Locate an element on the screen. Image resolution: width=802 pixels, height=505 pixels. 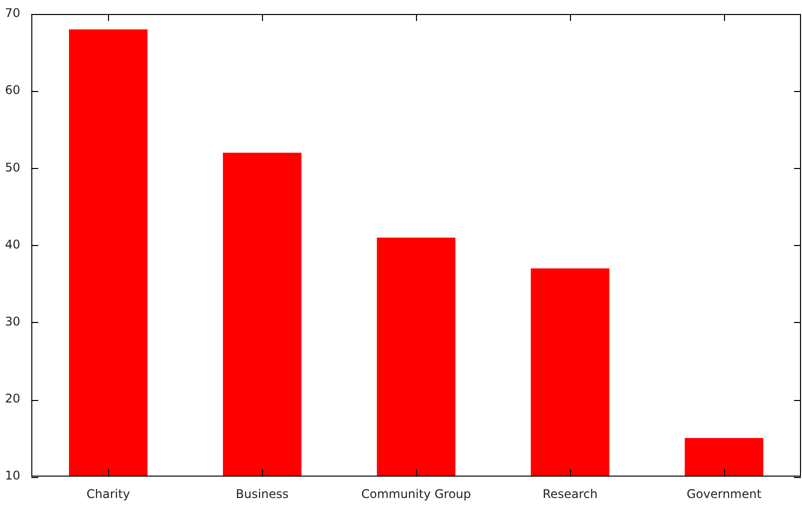
y-tick-label: 20 is located at coordinates (12, 399).